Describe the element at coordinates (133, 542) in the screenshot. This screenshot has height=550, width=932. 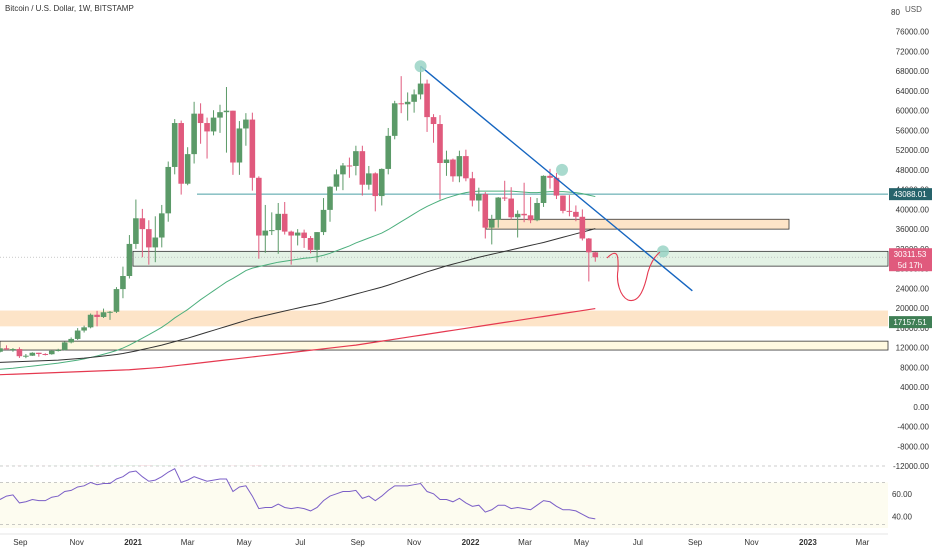
I see `time-tick-label: 2021` at that location.